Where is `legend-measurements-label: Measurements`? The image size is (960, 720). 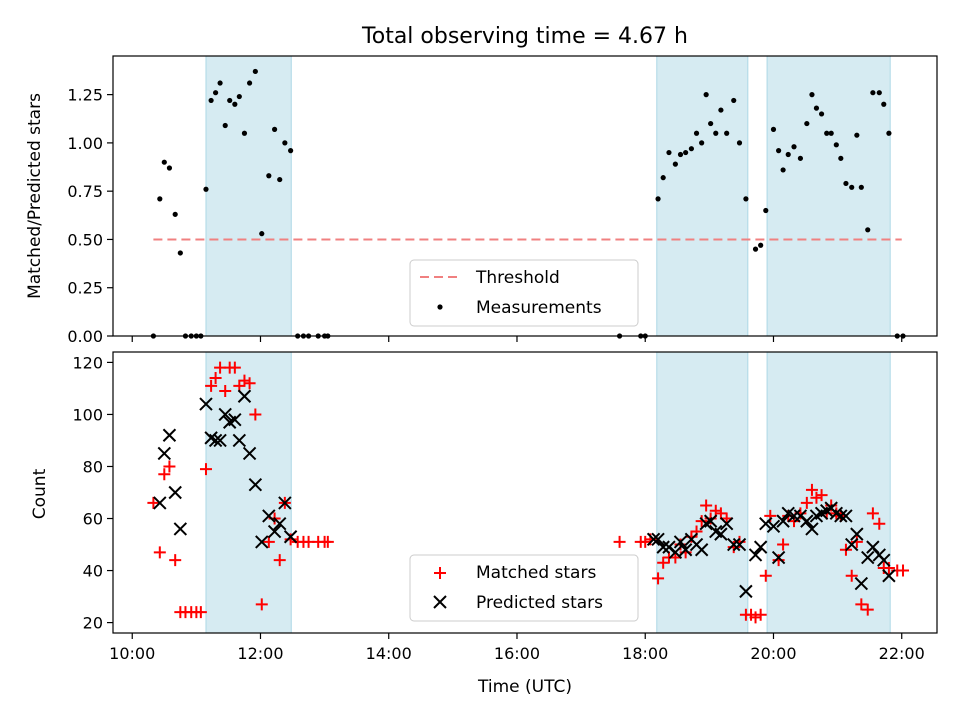
legend-measurements-label: Measurements is located at coordinates (539, 308).